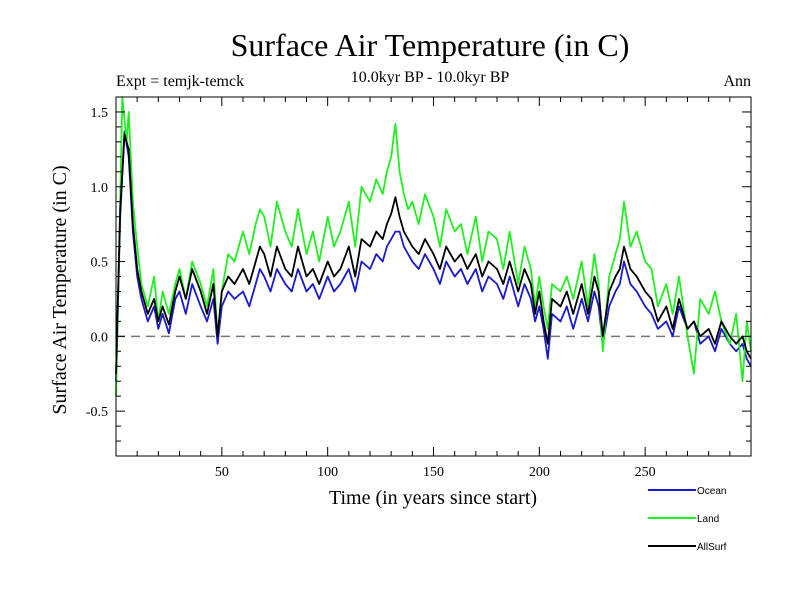 This screenshot has width=800, height=600. Describe the element at coordinates (539, 472) in the screenshot. I see `x-tick-label: 200` at that location.